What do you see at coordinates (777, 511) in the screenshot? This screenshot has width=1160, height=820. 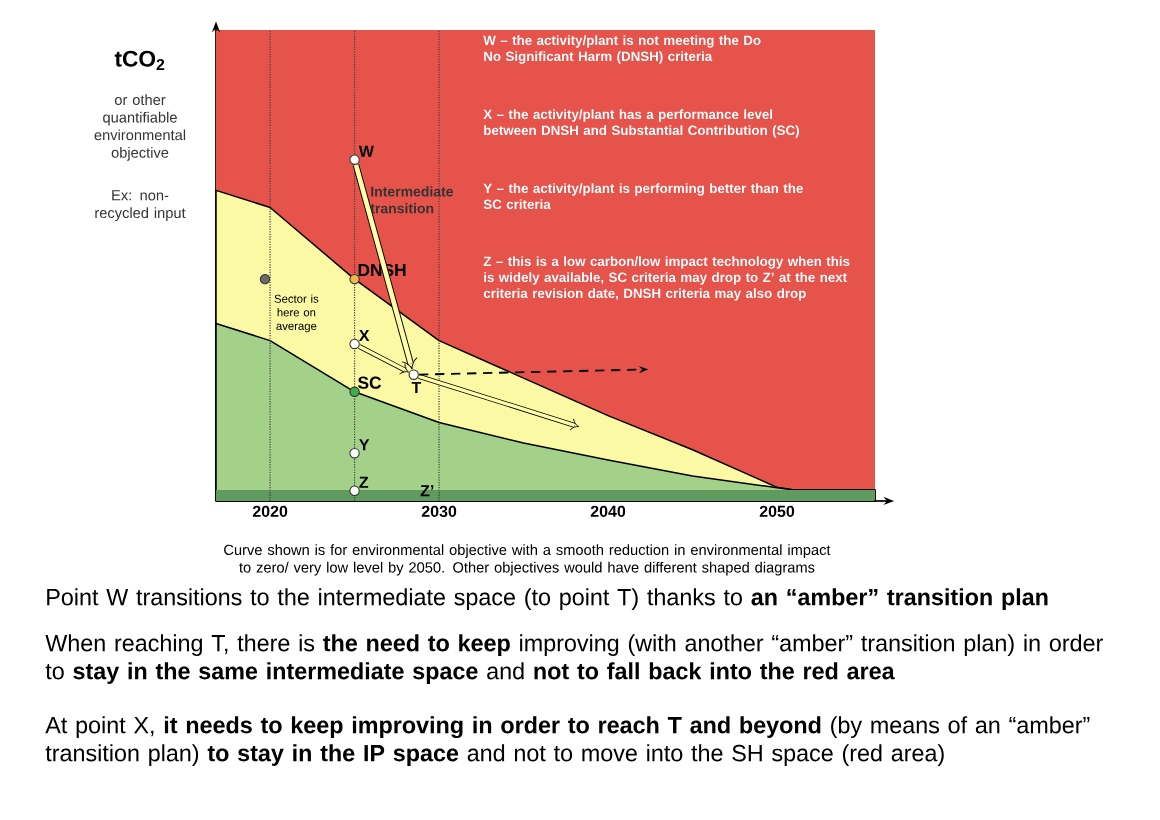 I see `x-tick-label: 2050` at bounding box center [777, 511].